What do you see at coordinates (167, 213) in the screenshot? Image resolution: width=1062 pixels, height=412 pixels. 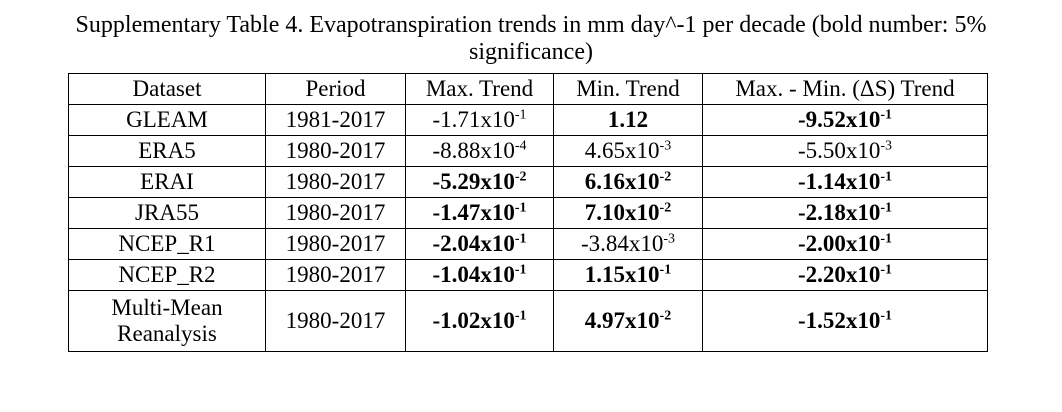 I see `cell-dataset: JRA55` at bounding box center [167, 213].